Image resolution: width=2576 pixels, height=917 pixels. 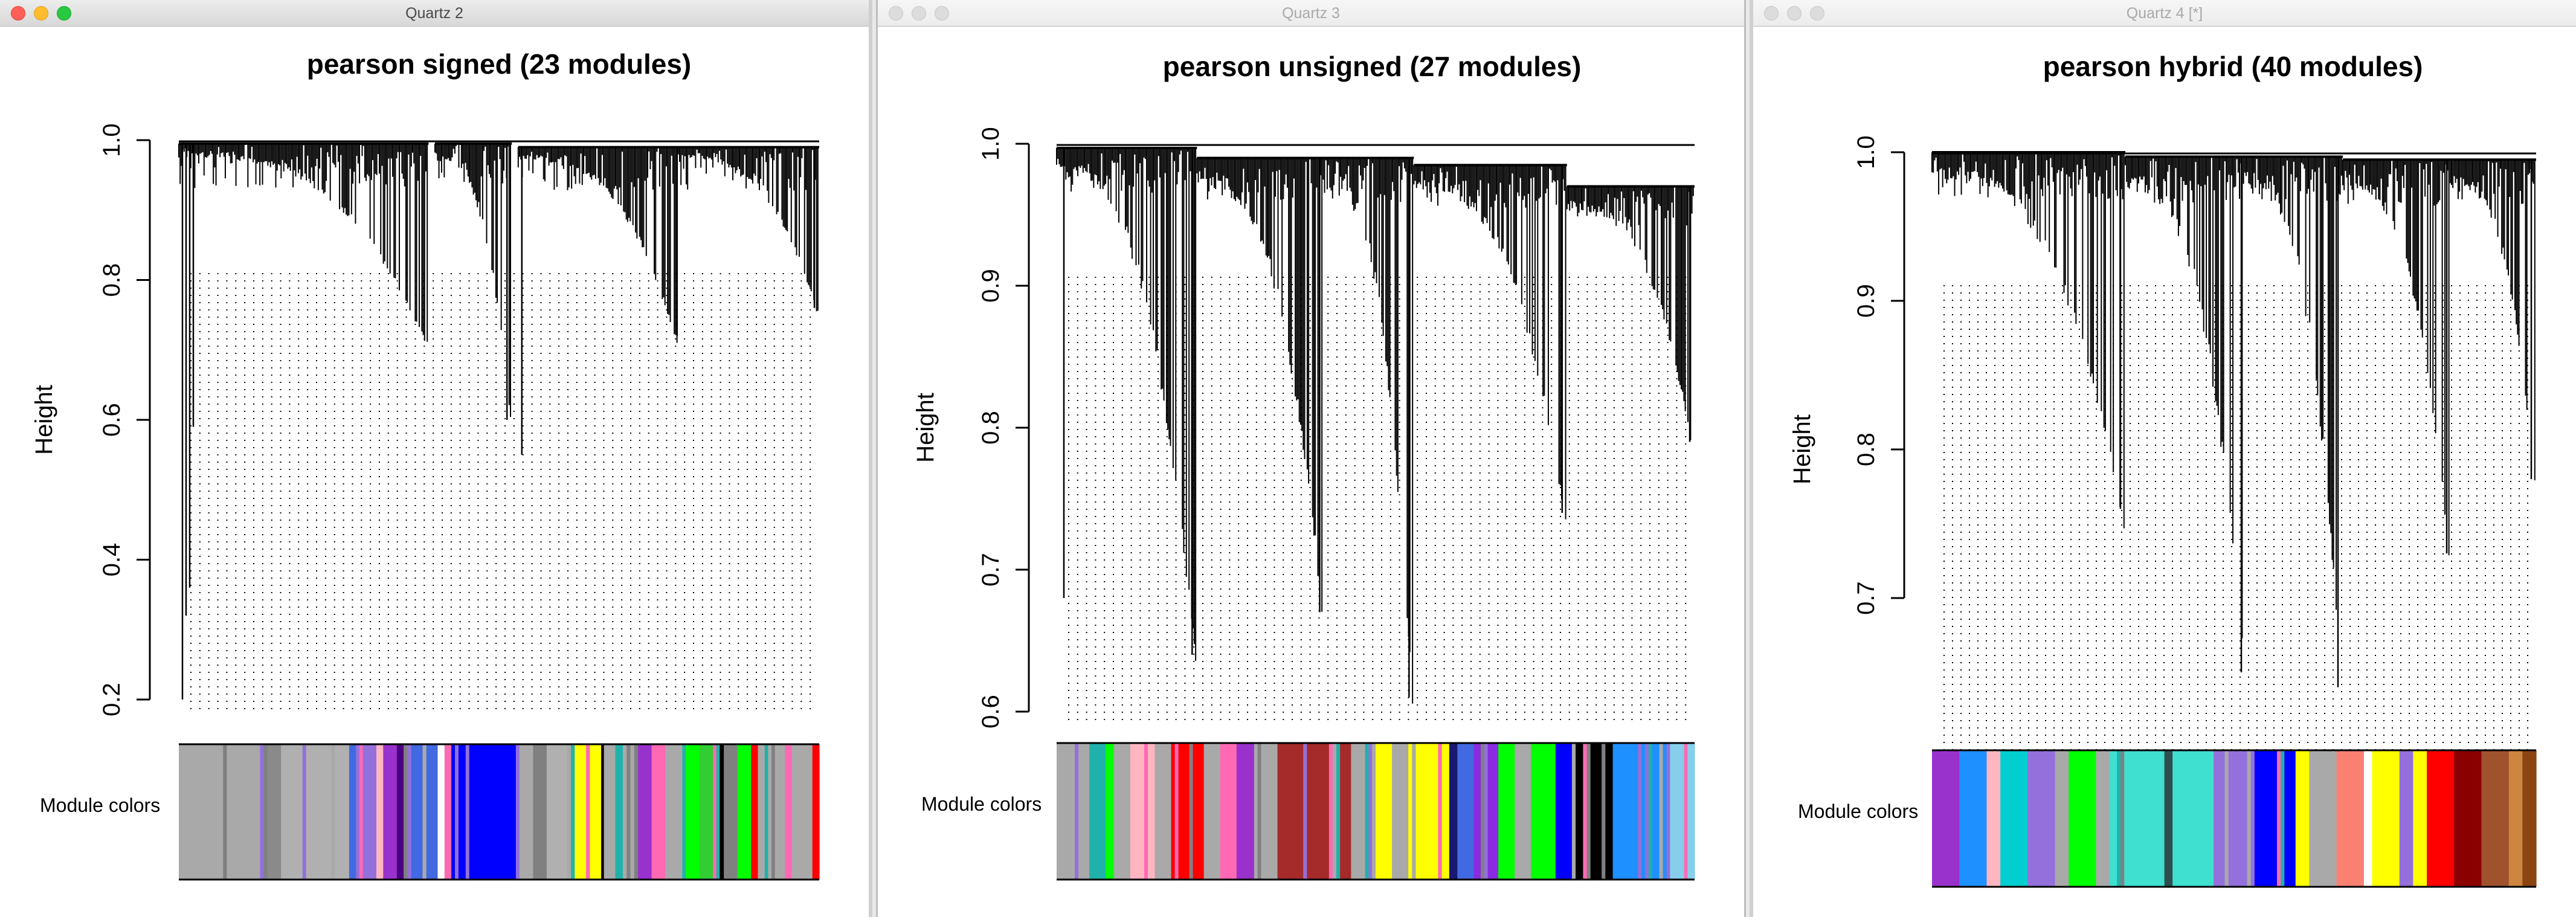 I want to click on chart-title: pearson signed (23 modules), so click(x=499, y=64).